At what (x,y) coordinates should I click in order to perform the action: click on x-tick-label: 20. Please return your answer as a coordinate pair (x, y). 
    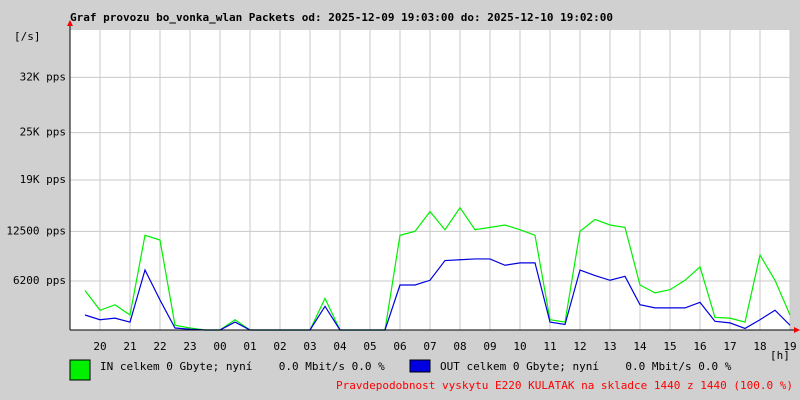
    Looking at the image, I should click on (99, 346).